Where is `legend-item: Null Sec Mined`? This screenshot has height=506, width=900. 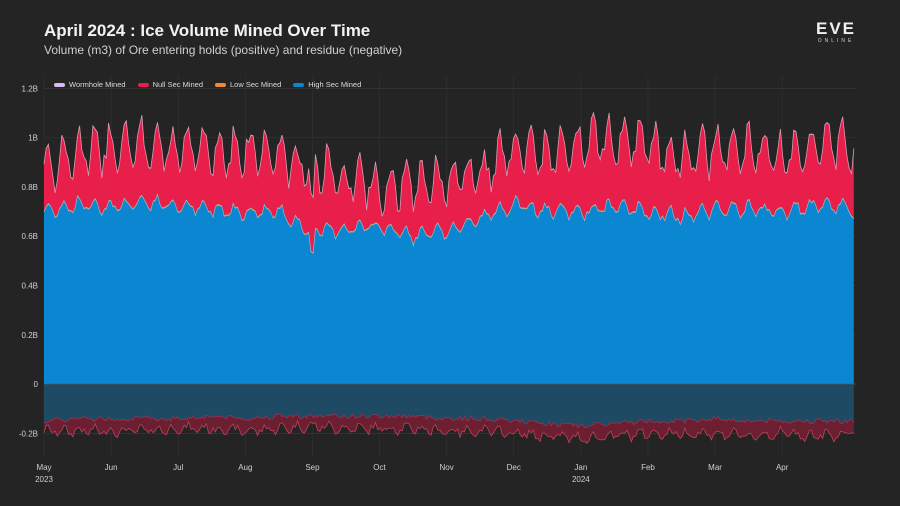 legend-item: Null Sec Mined is located at coordinates (170, 84).